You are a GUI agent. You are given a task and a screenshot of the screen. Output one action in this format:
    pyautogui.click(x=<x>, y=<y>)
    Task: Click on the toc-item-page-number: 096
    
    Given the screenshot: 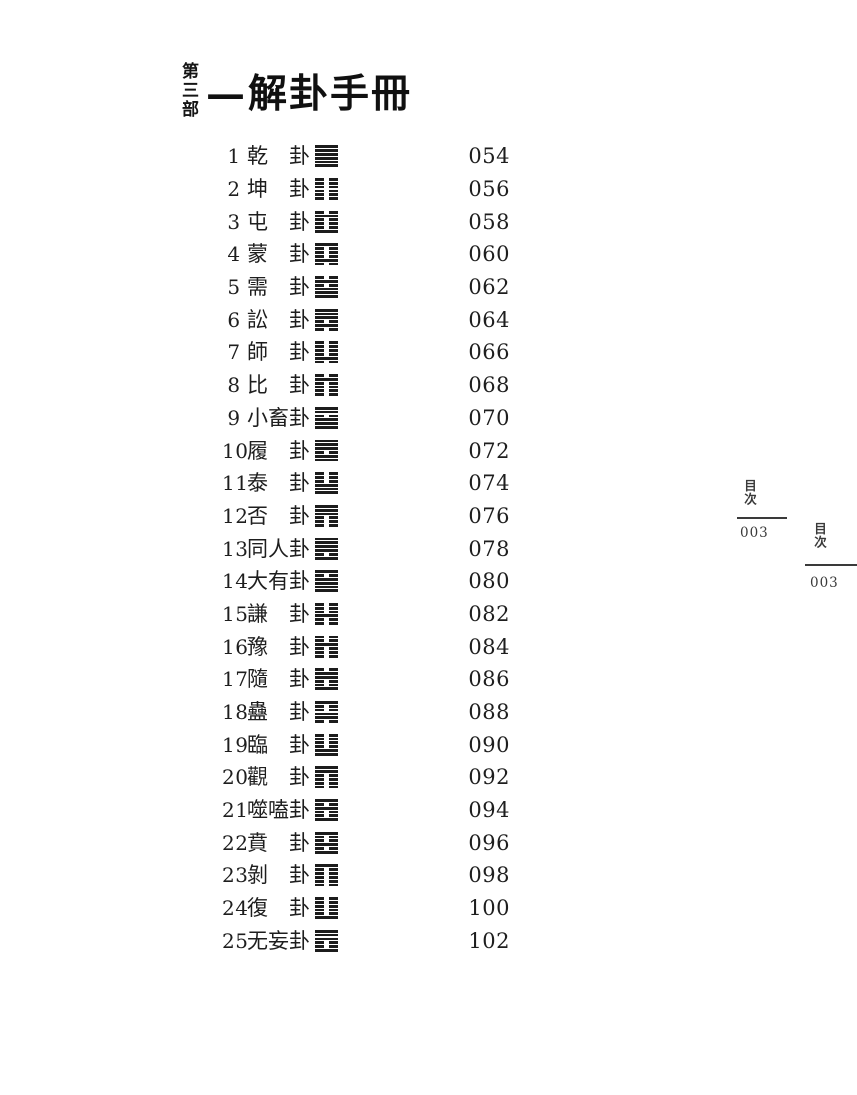 What is the action you would take?
    pyautogui.click(x=489, y=842)
    